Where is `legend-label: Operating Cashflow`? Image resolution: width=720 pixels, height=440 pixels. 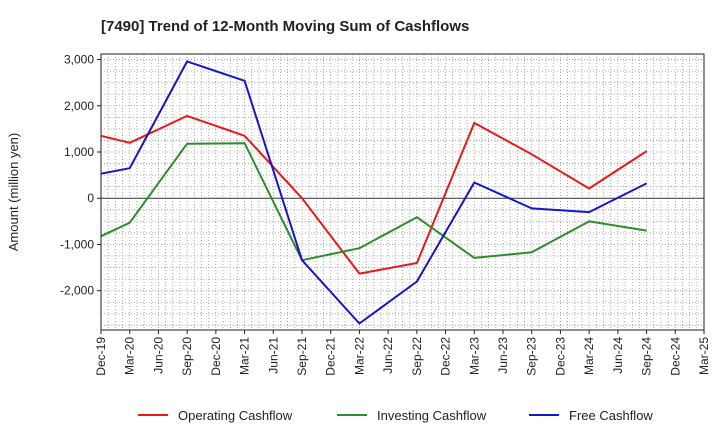 legend-label: Operating Cashflow is located at coordinates (235, 415).